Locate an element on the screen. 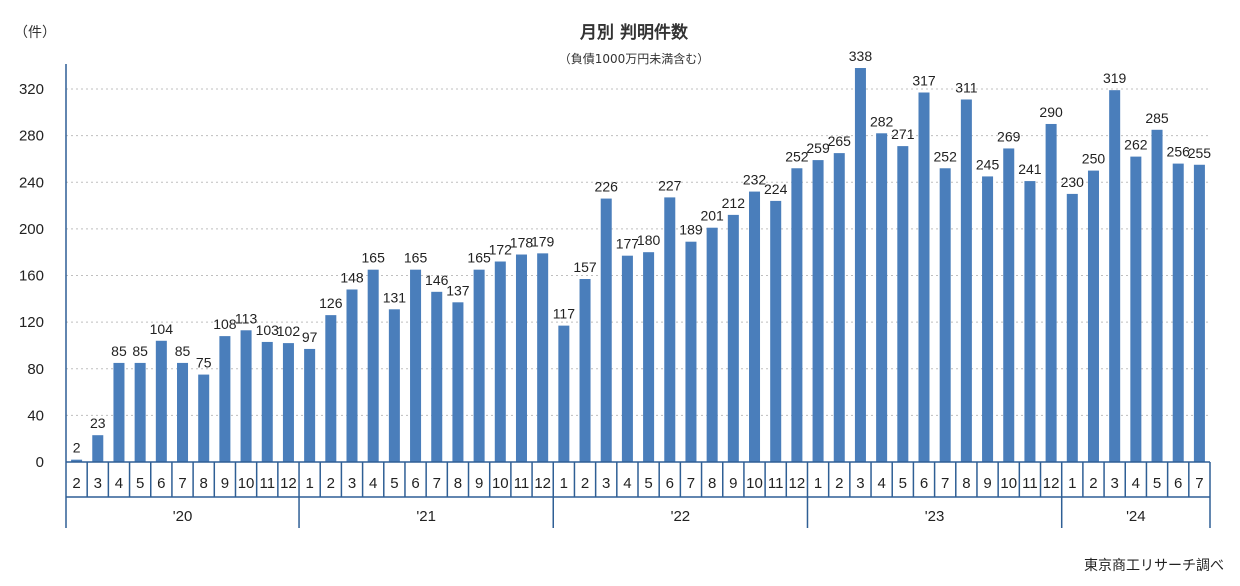 The width and height of the screenshot is (1240, 586). data-label: 250 is located at coordinates (1094, 159).